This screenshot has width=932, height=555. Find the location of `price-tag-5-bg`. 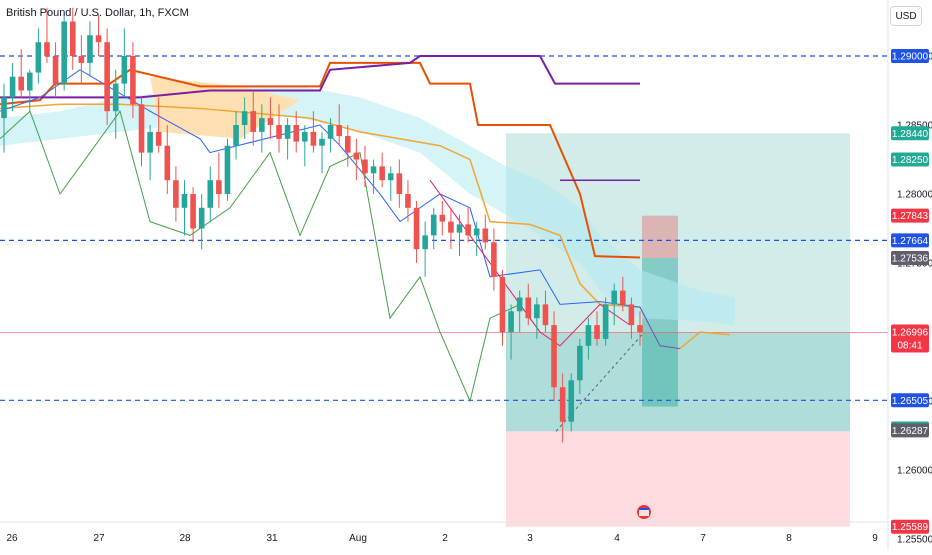

price-tag-5-bg is located at coordinates (910, 258).